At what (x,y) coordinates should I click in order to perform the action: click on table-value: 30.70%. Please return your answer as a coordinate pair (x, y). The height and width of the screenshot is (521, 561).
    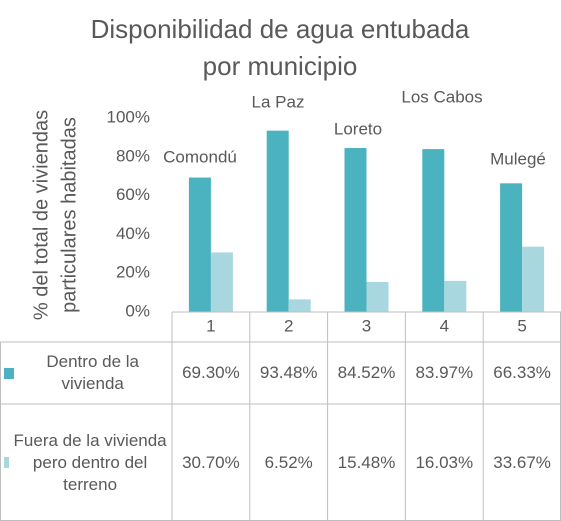
    Looking at the image, I should click on (211, 462).